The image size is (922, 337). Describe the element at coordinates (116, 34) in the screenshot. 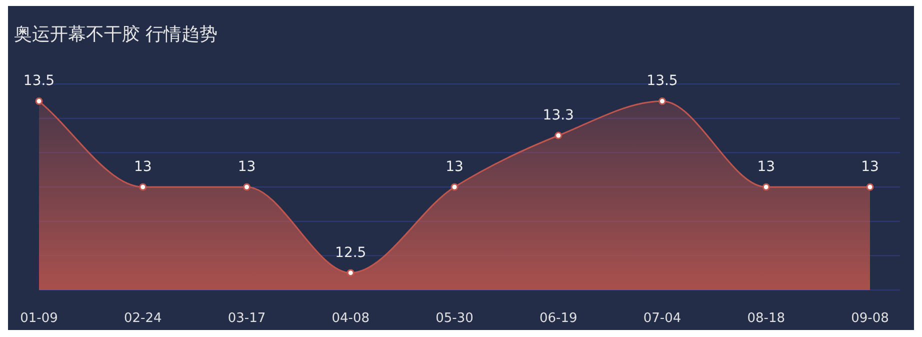

I see `title: 奥运开幕不干胶 行情趋势` at that location.